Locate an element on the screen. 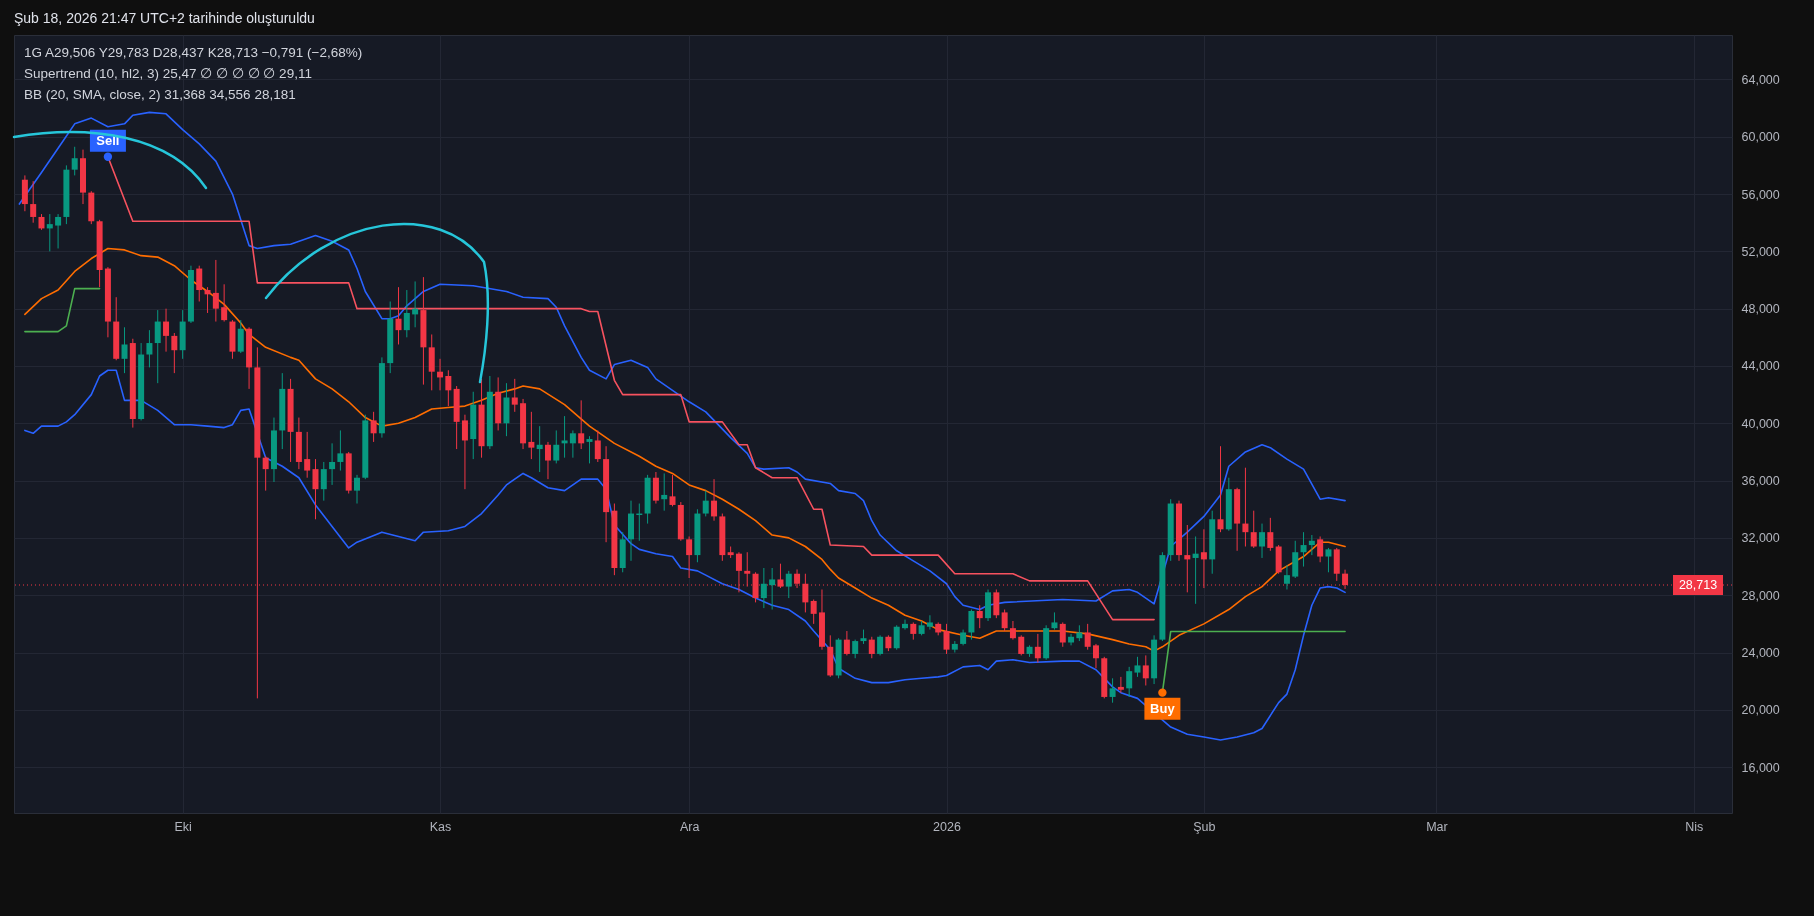 This screenshot has height=916, width=1814. y-tick-label: 48,000 is located at coordinates (1760, 309).